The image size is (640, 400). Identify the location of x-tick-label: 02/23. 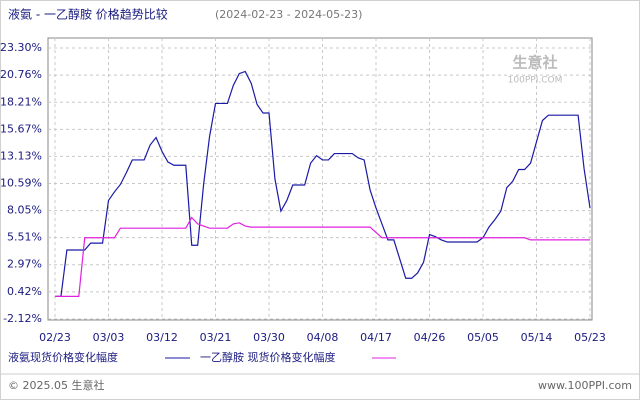
(55, 337).